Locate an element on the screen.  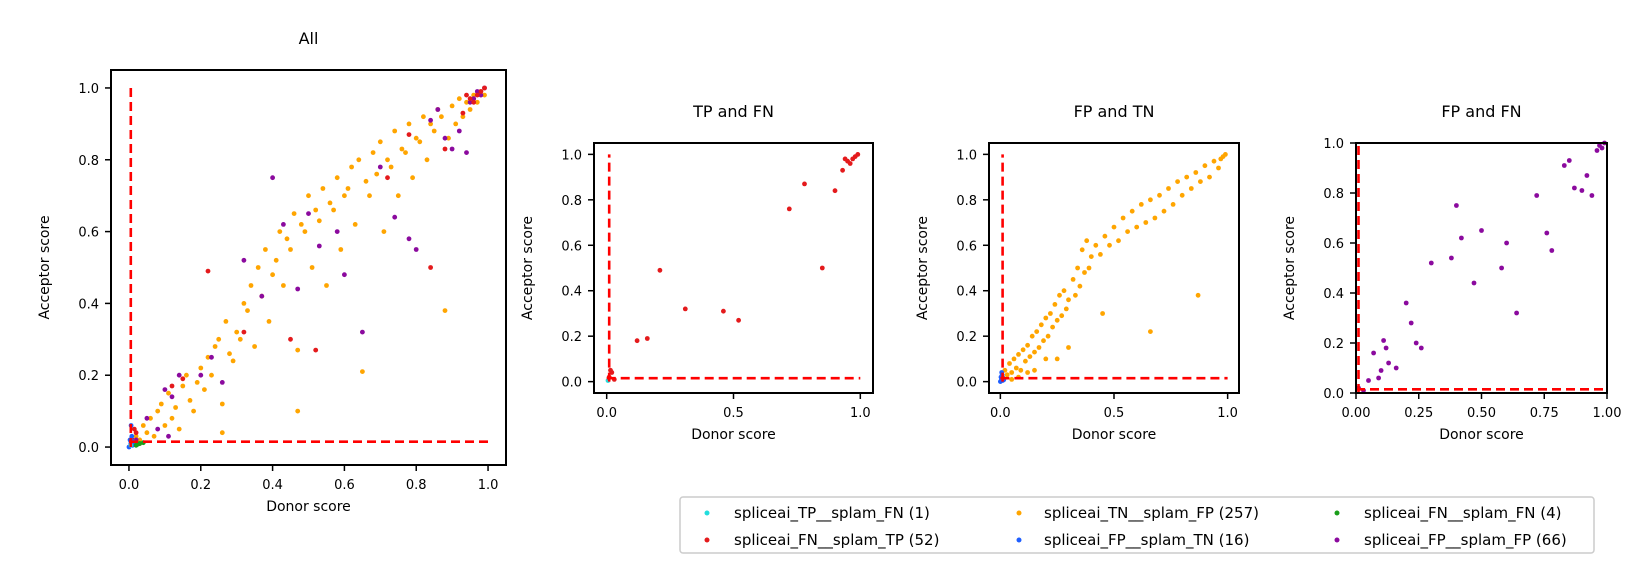
x-tick-label: 1.0 is located at coordinates (1227, 413).